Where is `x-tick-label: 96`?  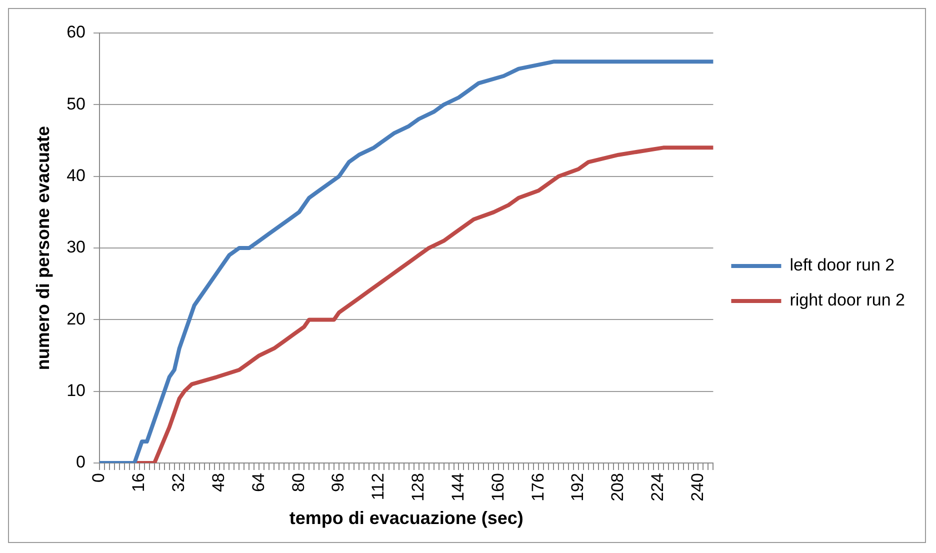
x-tick-label: 96 is located at coordinates (338, 482).